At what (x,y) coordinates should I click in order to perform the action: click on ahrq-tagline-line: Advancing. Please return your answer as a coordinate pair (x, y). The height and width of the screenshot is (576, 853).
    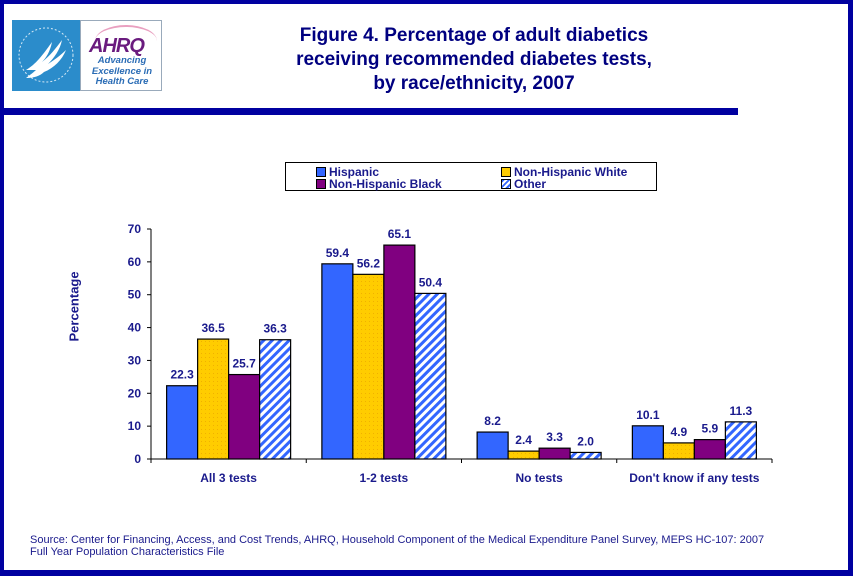
    Looking at the image, I should click on (122, 60).